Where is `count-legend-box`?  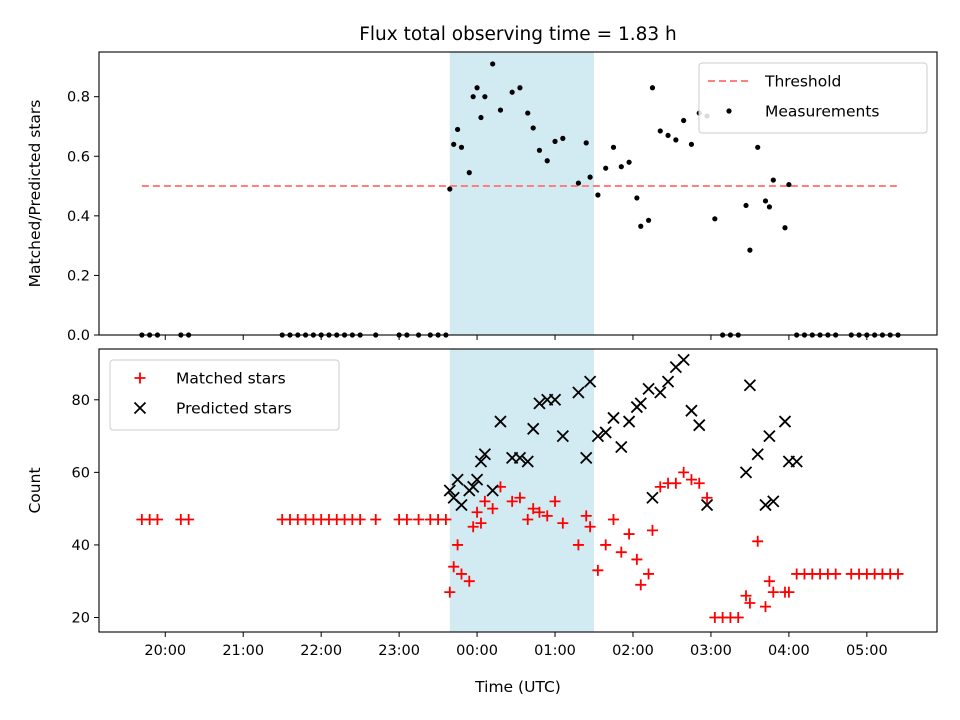 count-legend-box is located at coordinates (224, 395).